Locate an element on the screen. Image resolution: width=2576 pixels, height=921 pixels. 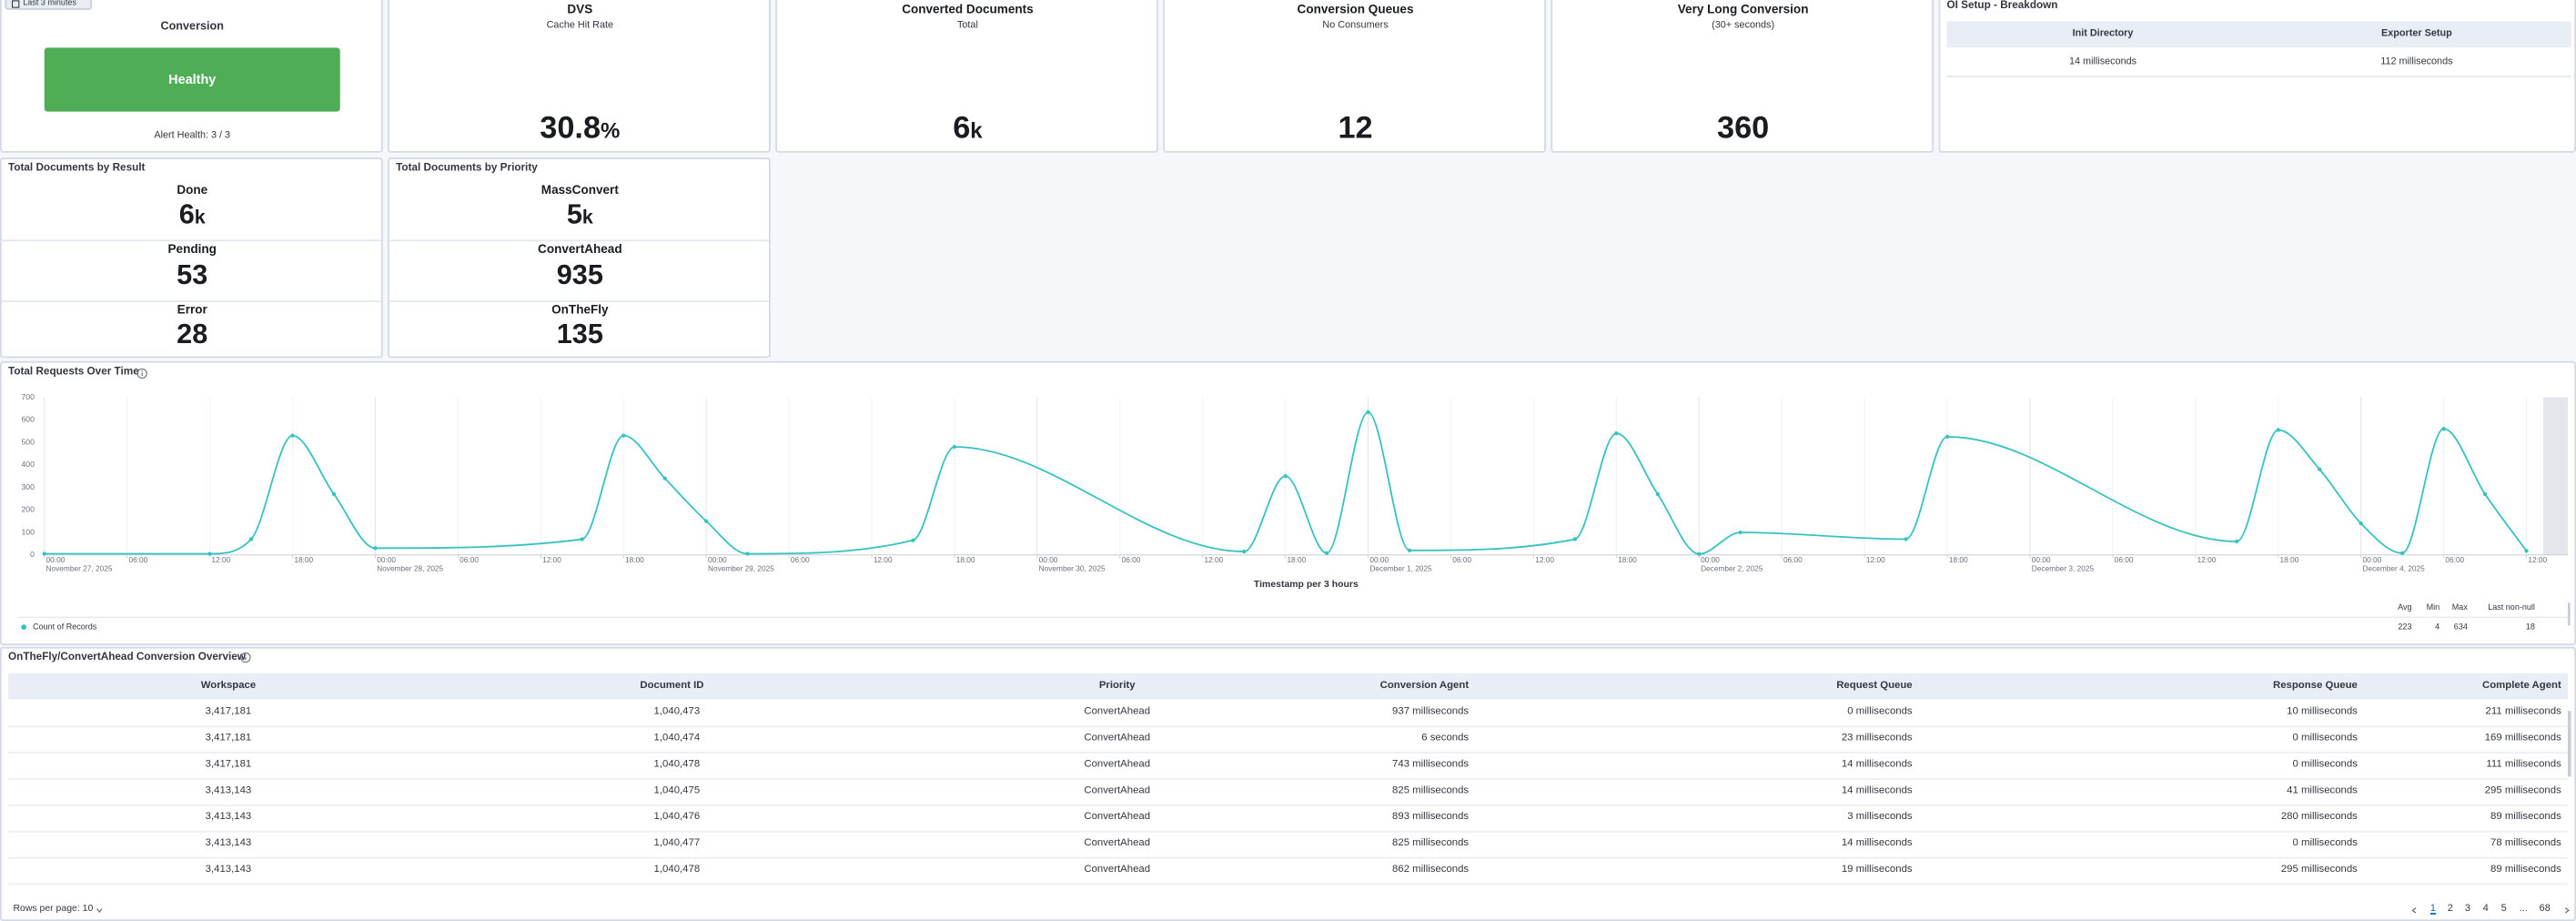
metric-number: 6 is located at coordinates (962, 128).